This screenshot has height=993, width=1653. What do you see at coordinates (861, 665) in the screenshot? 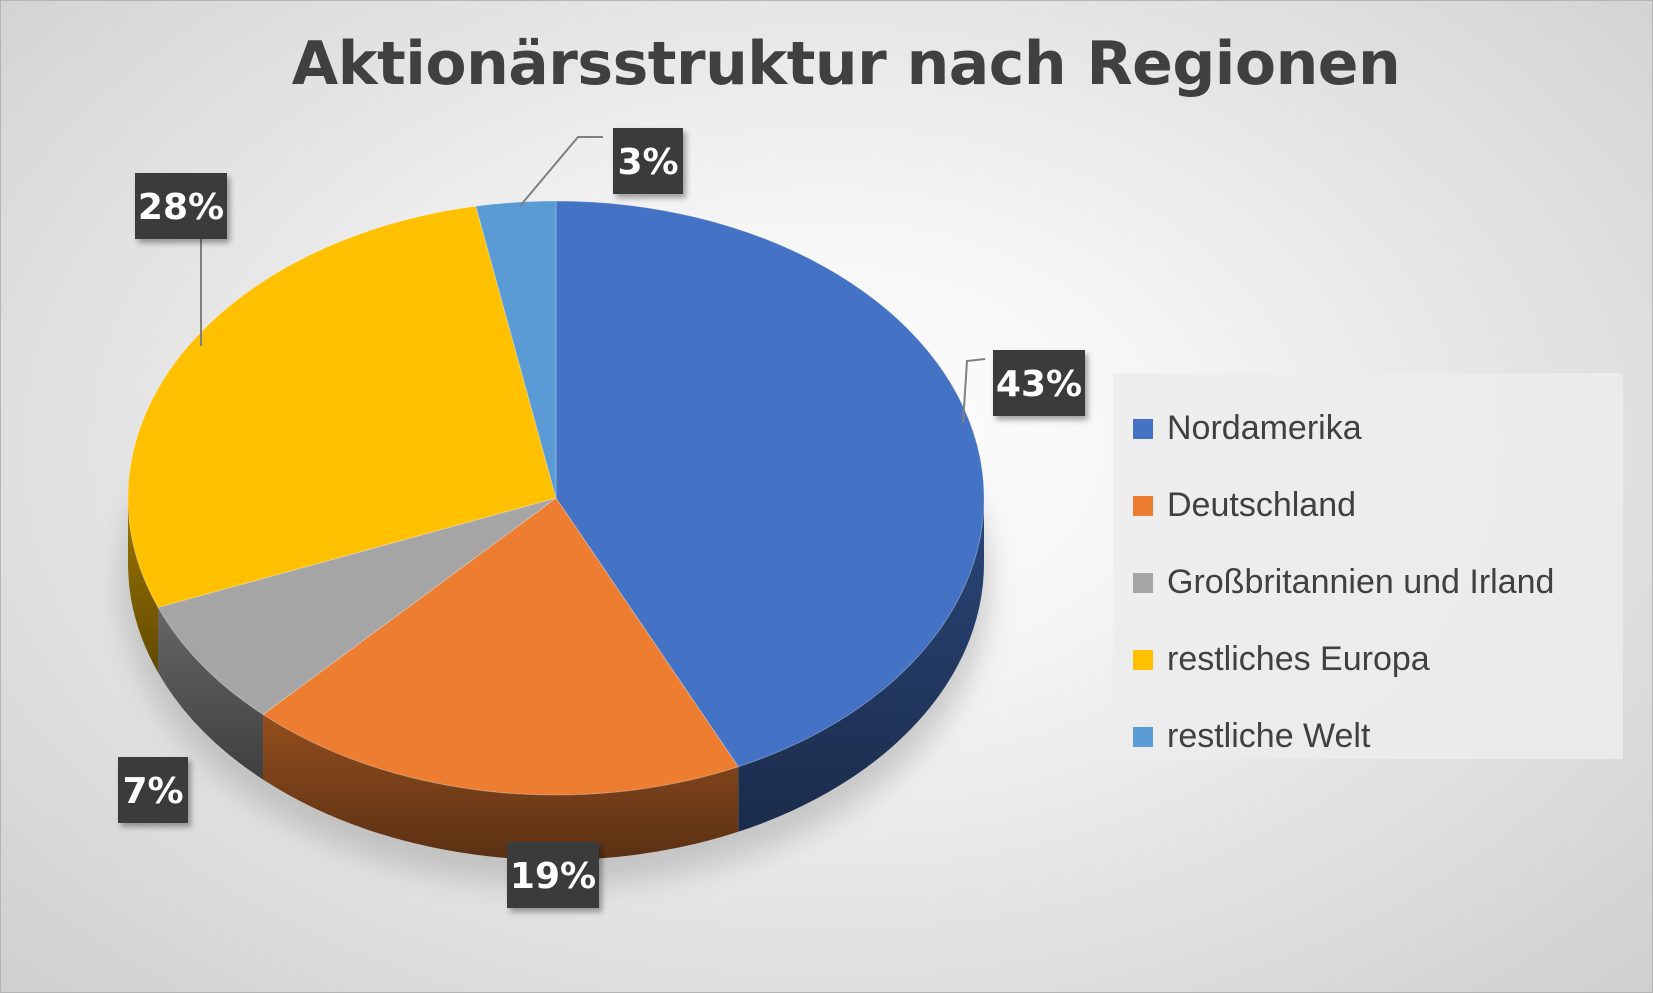
I see `pie-side-nordamerika` at bounding box center [861, 665].